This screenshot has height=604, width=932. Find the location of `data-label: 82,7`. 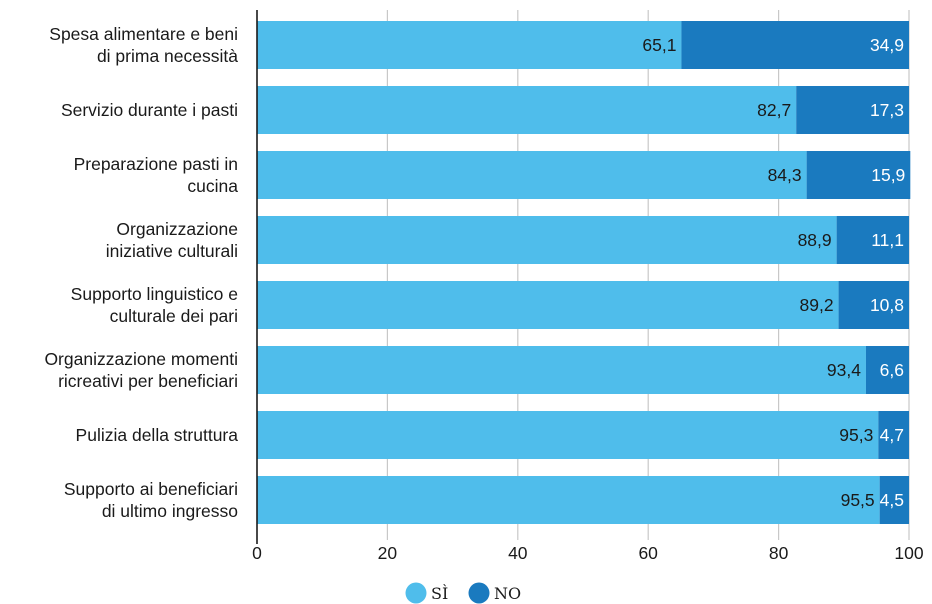

data-label: 82,7 is located at coordinates (774, 110).